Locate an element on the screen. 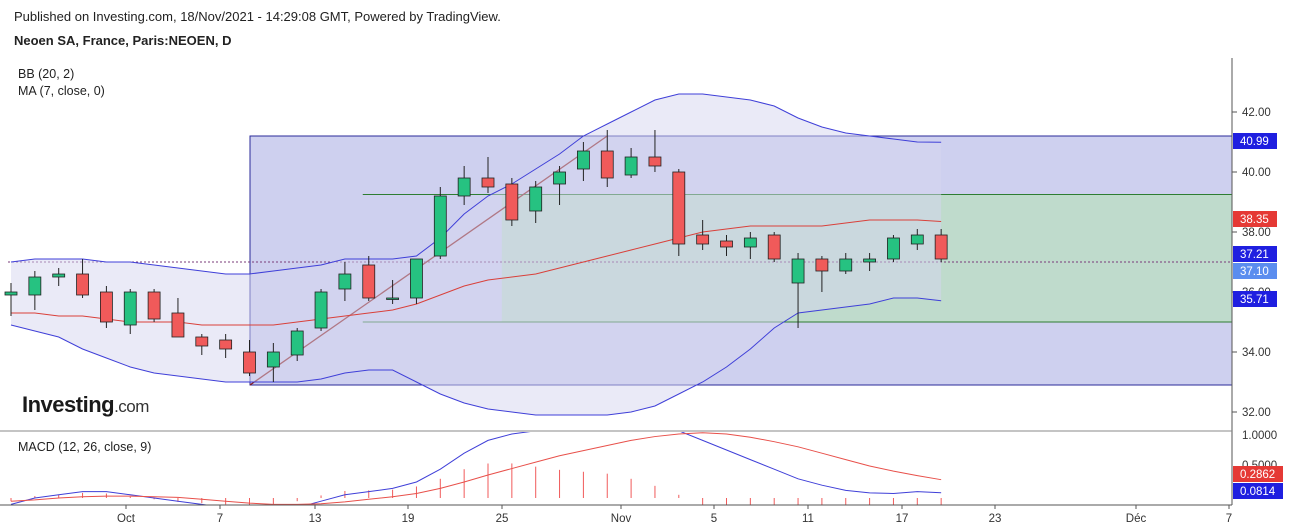 The width and height of the screenshot is (1293, 532). price-tag-label: 37.21 is located at coordinates (1254, 255).